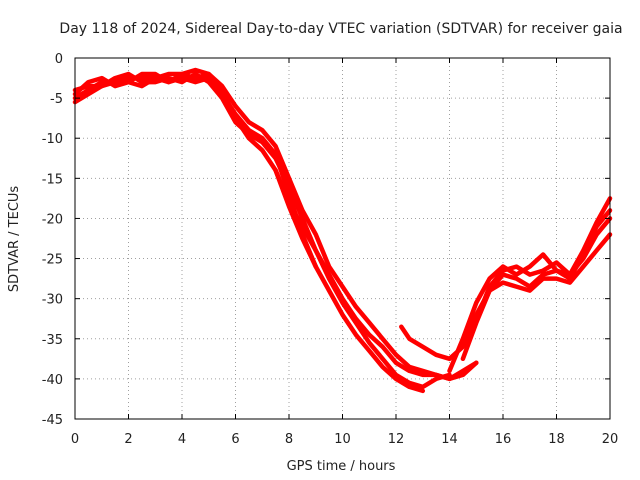 Image resolution: width=640 pixels, height=480 pixels. What do you see at coordinates (341, 466) in the screenshot?
I see `x-axis-label: GPS time / hours` at bounding box center [341, 466].